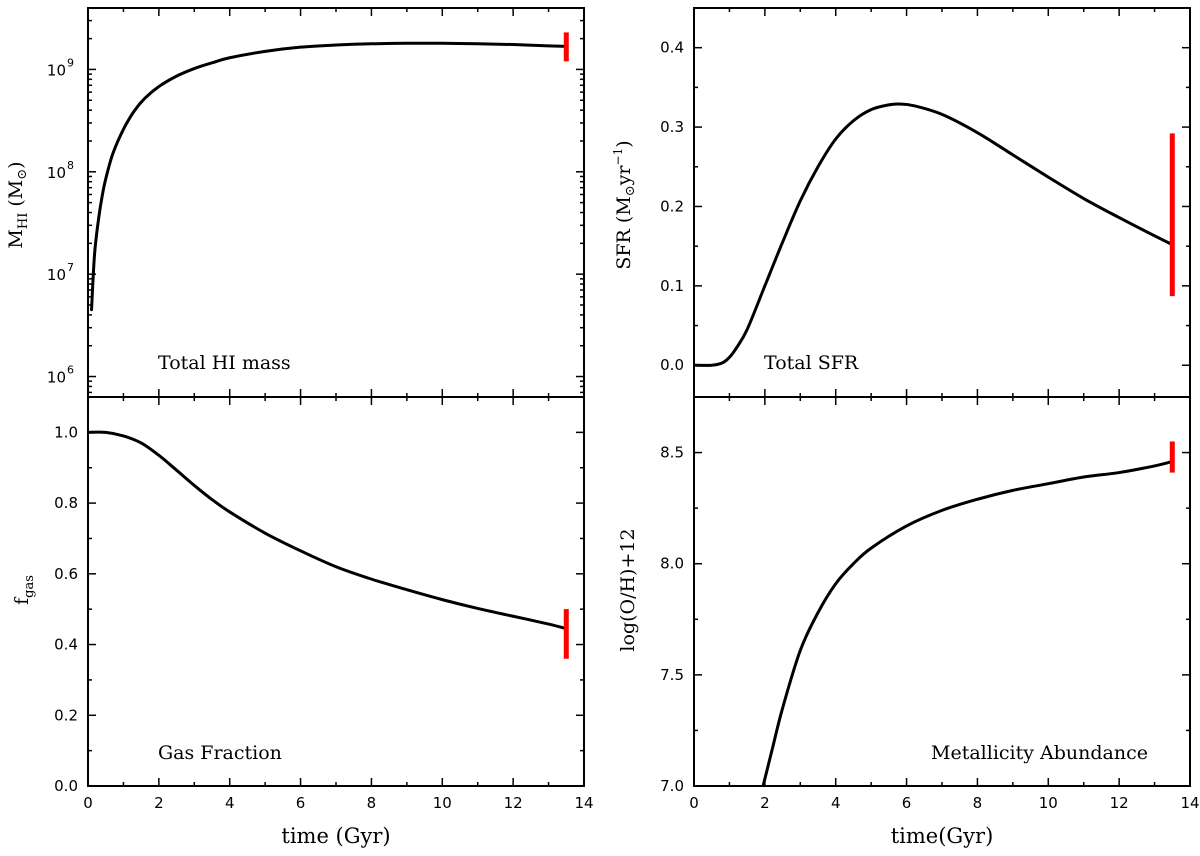  What do you see at coordinates (1039, 753) in the screenshot?
I see `panel-annotation: Metallicity Abundance` at bounding box center [1039, 753].